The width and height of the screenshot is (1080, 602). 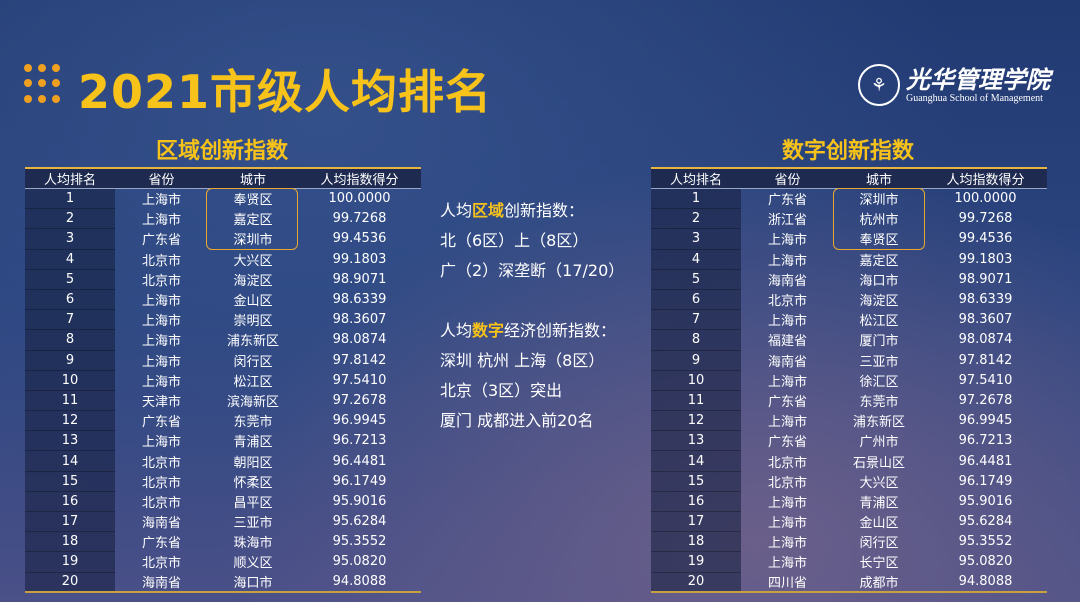 I want to click on table-cell: 深圳市, so click(x=253, y=241).